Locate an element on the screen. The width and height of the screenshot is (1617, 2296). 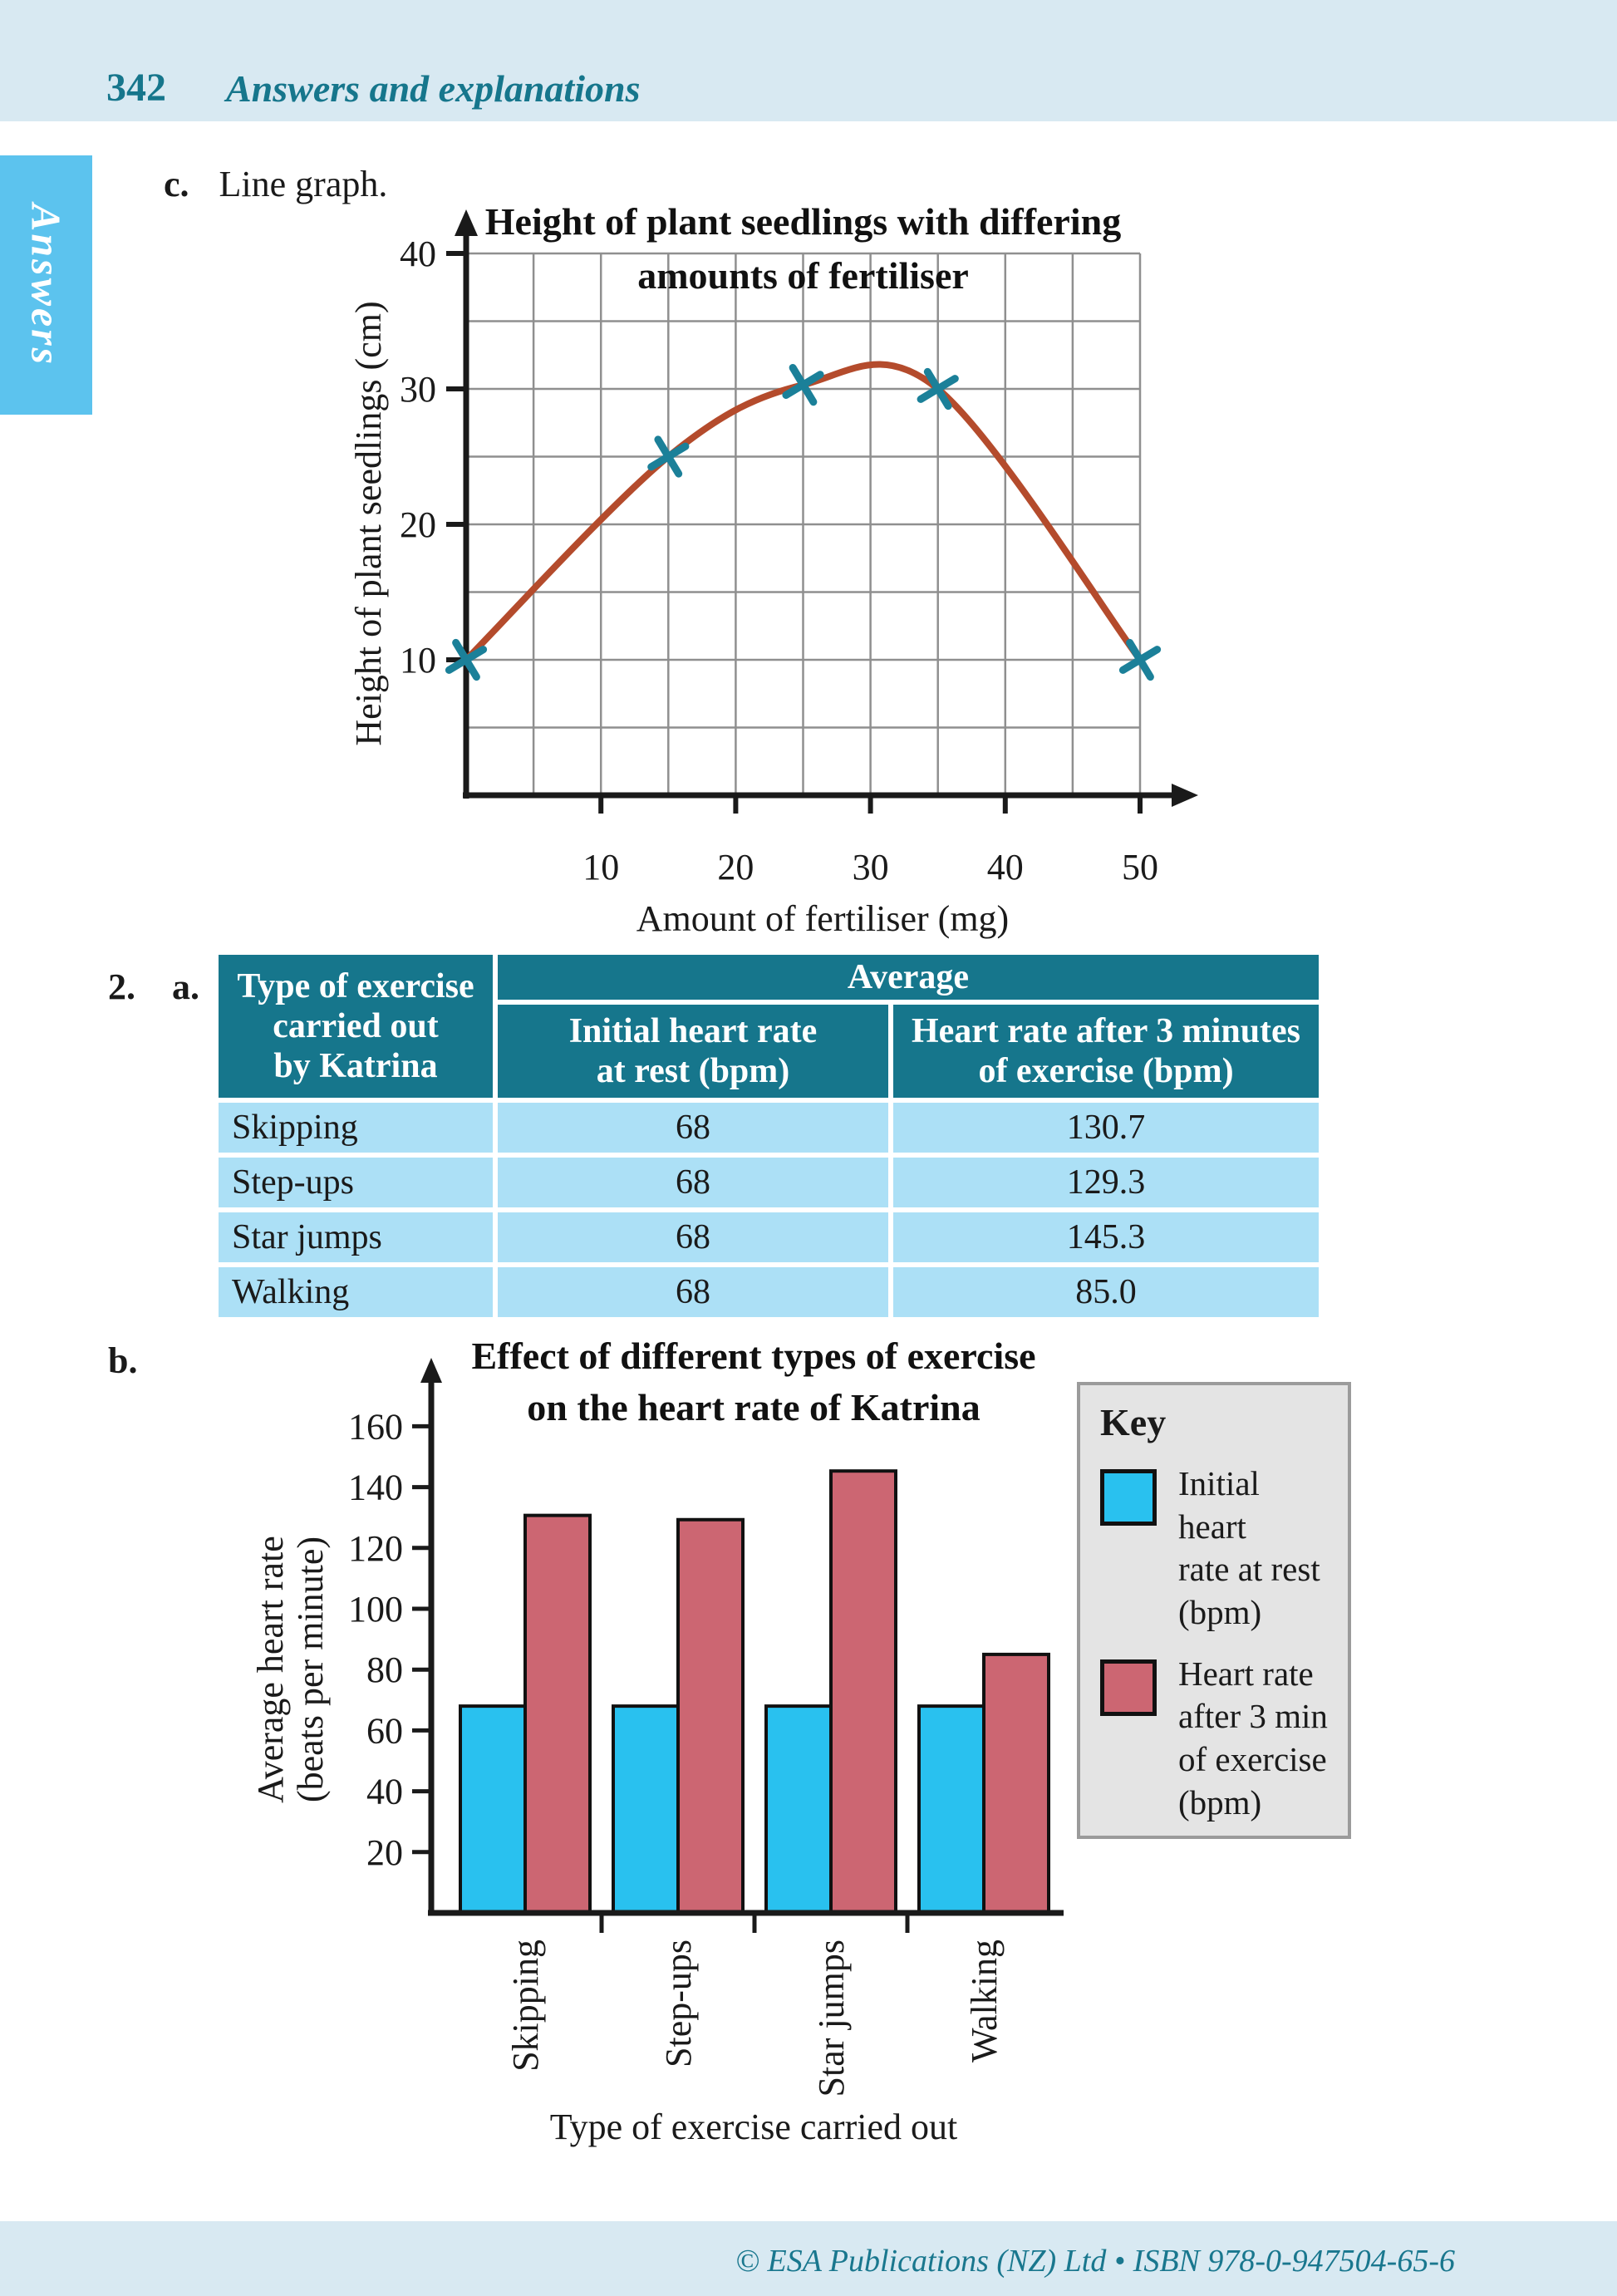
key-title: Key is located at coordinates (1134, 1422).